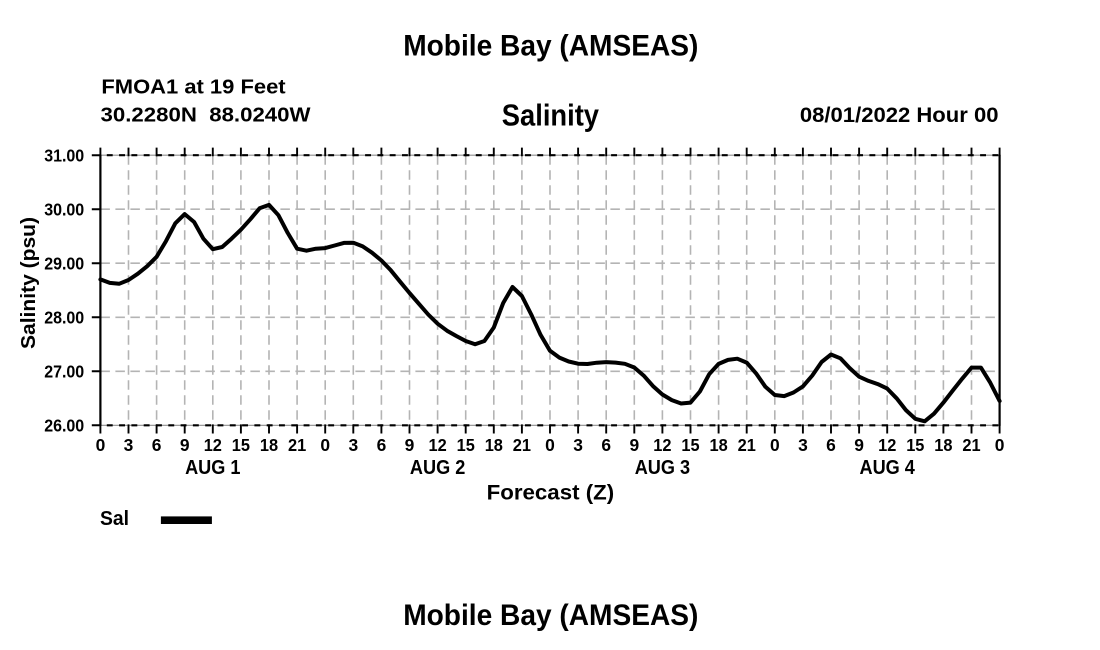  What do you see at coordinates (206, 116) in the screenshot?
I see `svg-text: 30.2280N 88.0240W` at bounding box center [206, 116].